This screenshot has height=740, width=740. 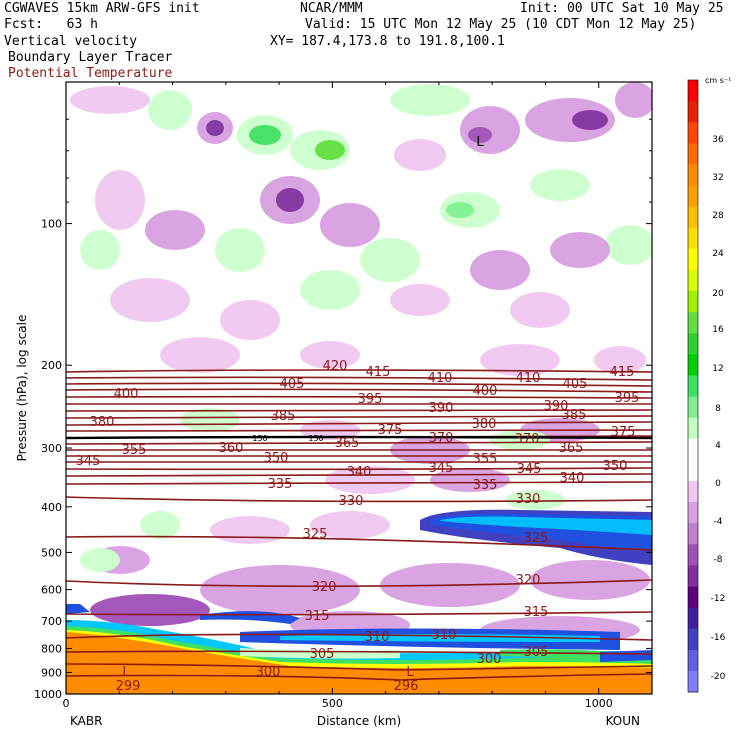 I want to click on colorbar-frame, so click(x=693, y=386).